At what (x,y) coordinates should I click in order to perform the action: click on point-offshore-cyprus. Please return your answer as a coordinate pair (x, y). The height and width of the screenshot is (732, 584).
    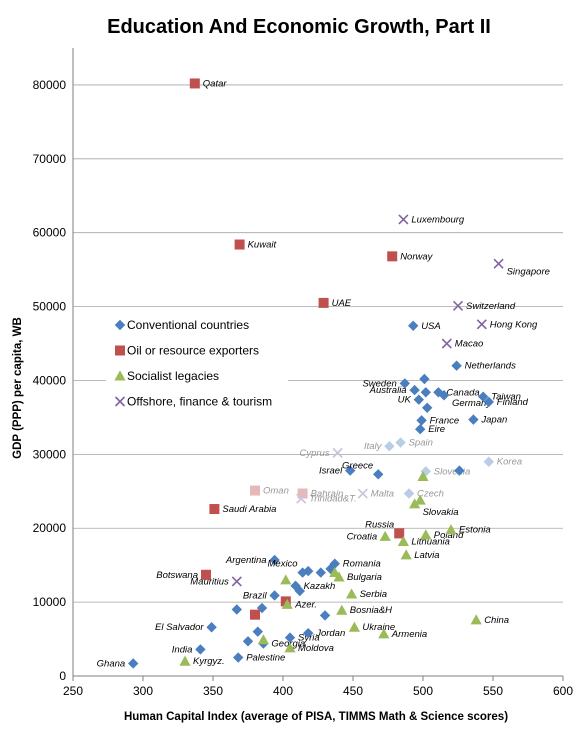
    Looking at the image, I should click on (337, 452).